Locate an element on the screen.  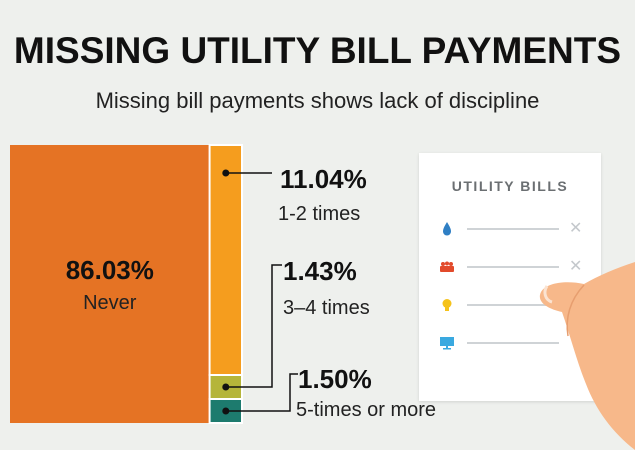
category-label-never: Never is located at coordinates (110, 303).